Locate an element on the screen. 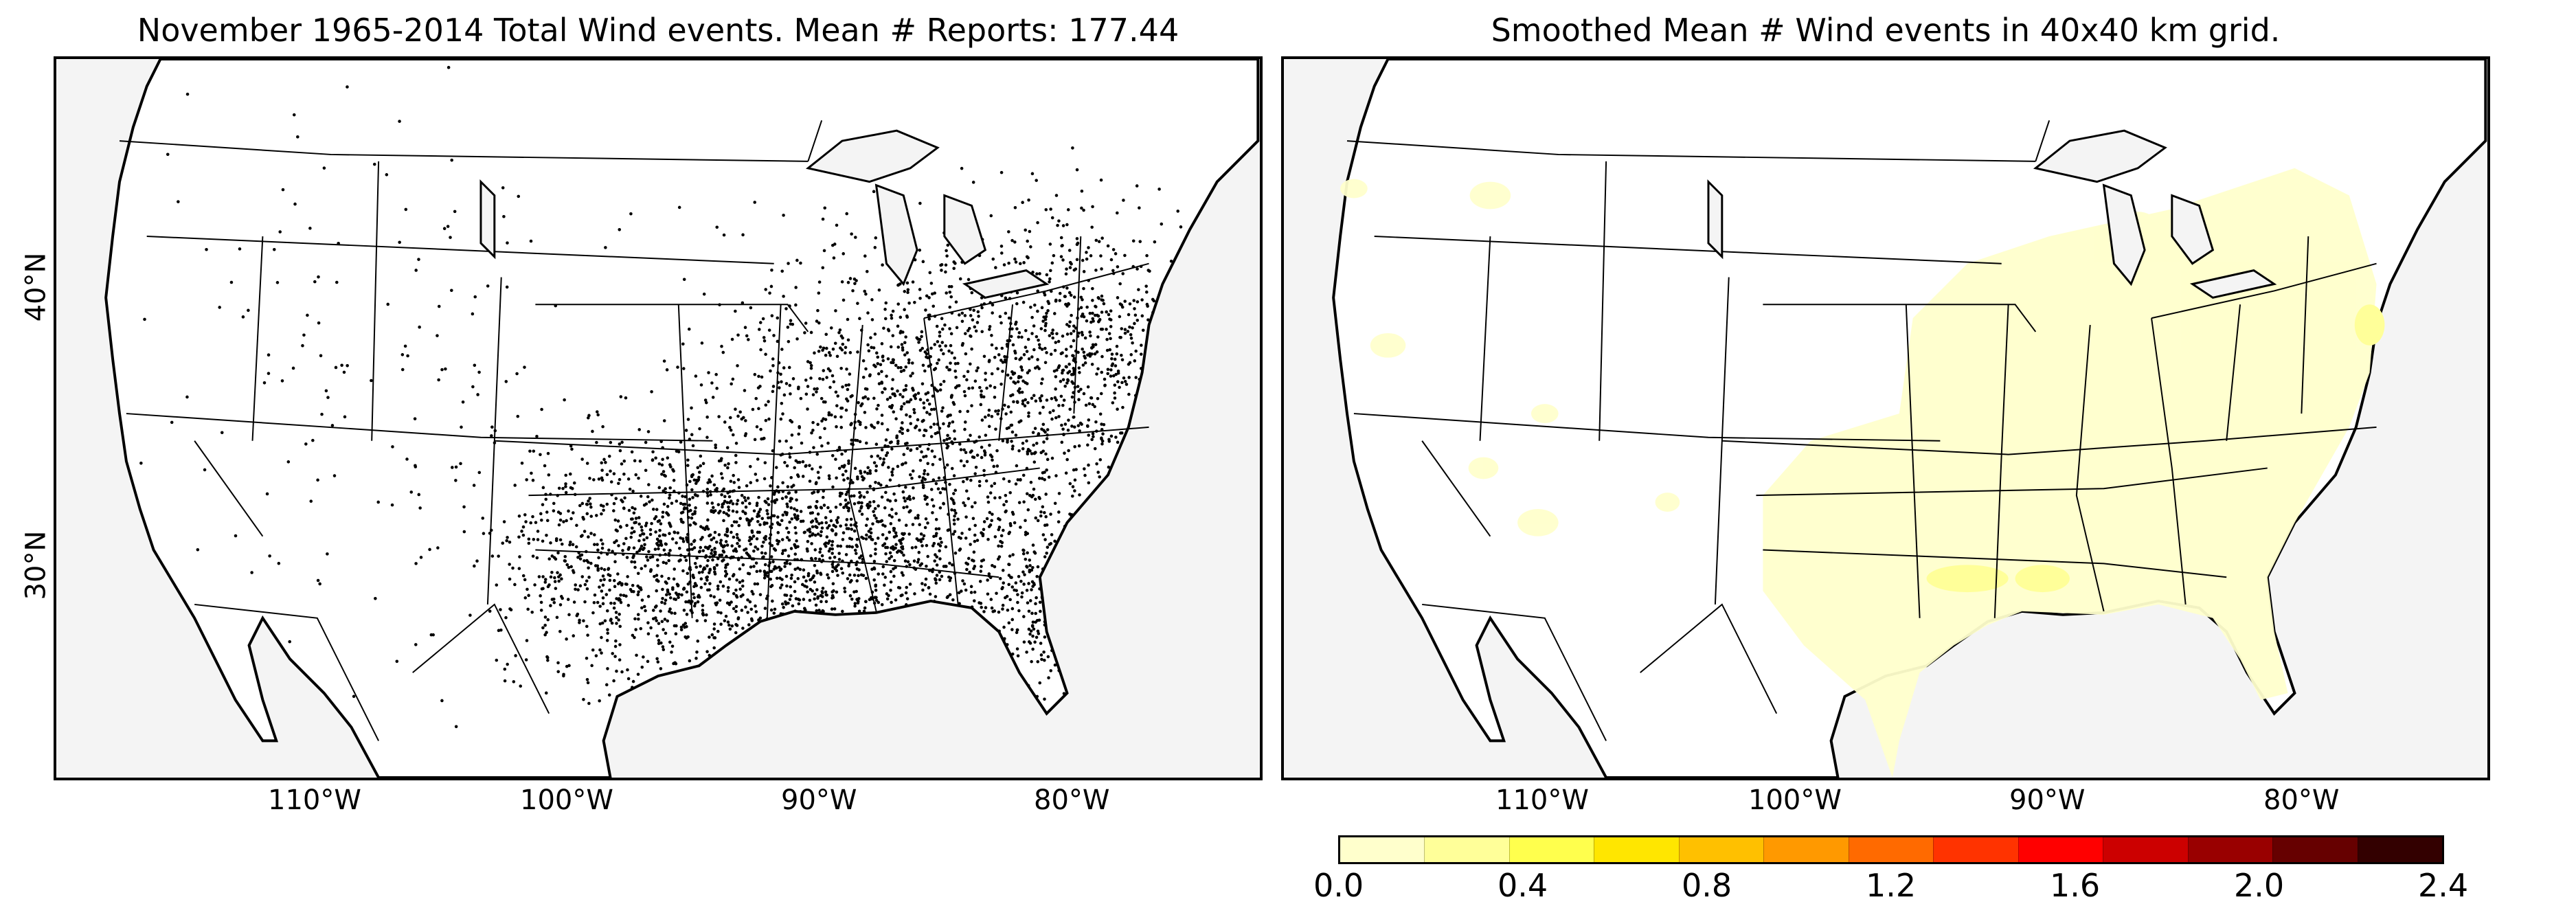  colorbar-tick-3: 1.2 is located at coordinates (1891, 885).